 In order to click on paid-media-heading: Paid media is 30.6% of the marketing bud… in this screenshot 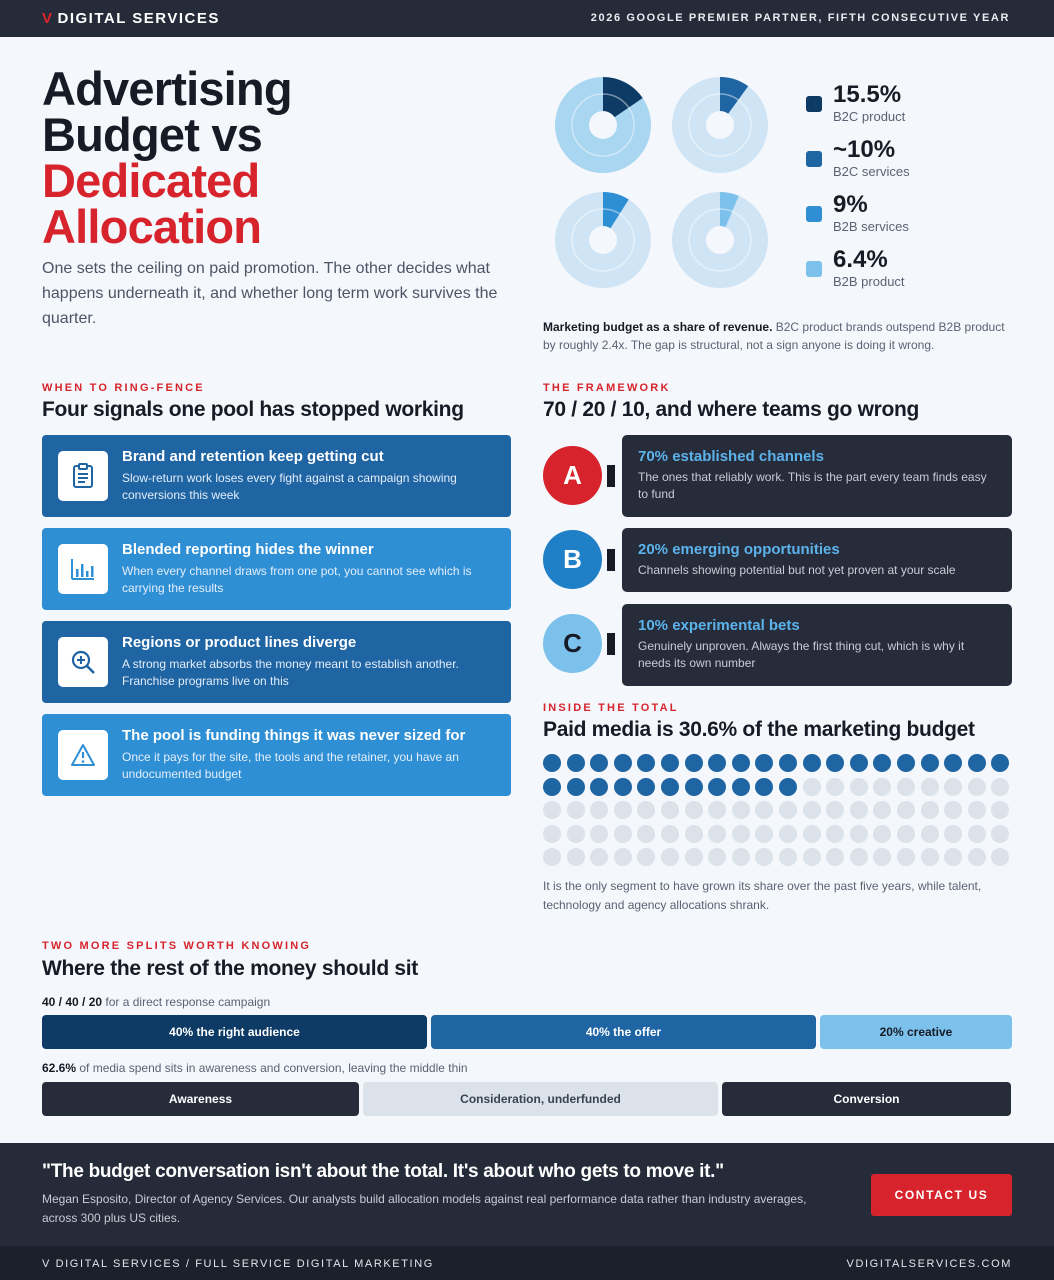, I will do `click(759, 729)`.